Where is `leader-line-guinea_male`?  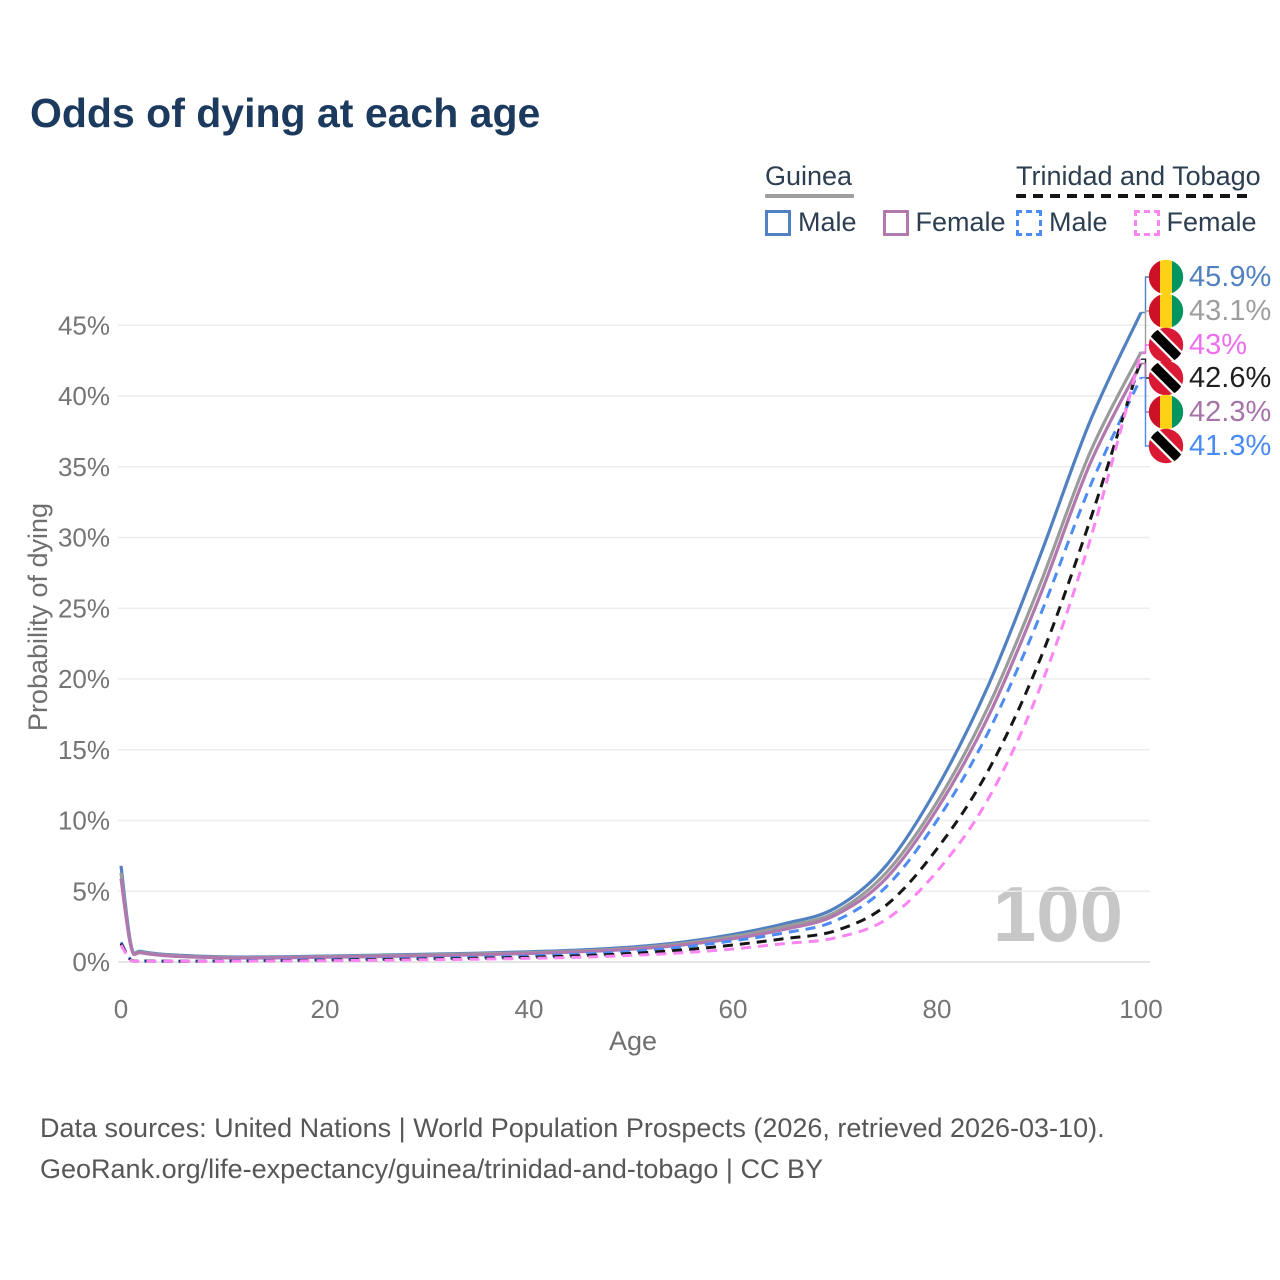 leader-line-guinea_male is located at coordinates (1145, 295).